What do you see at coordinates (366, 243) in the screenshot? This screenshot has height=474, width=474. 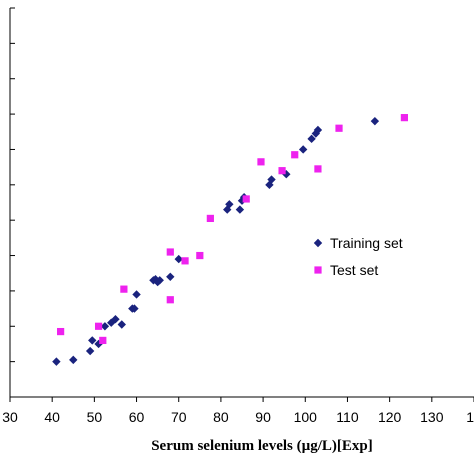 I see `legend-label-training: Training set` at bounding box center [366, 243].